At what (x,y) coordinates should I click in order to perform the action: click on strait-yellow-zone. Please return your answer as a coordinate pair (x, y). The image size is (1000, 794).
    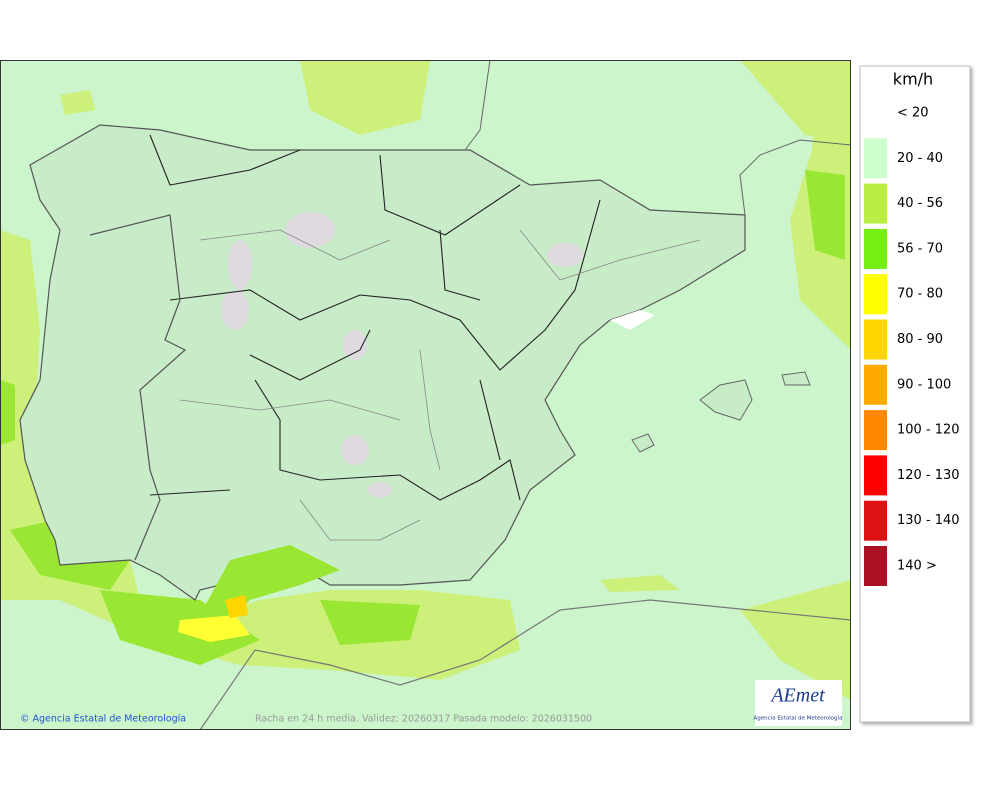
    Looking at the image, I should click on (214, 628).